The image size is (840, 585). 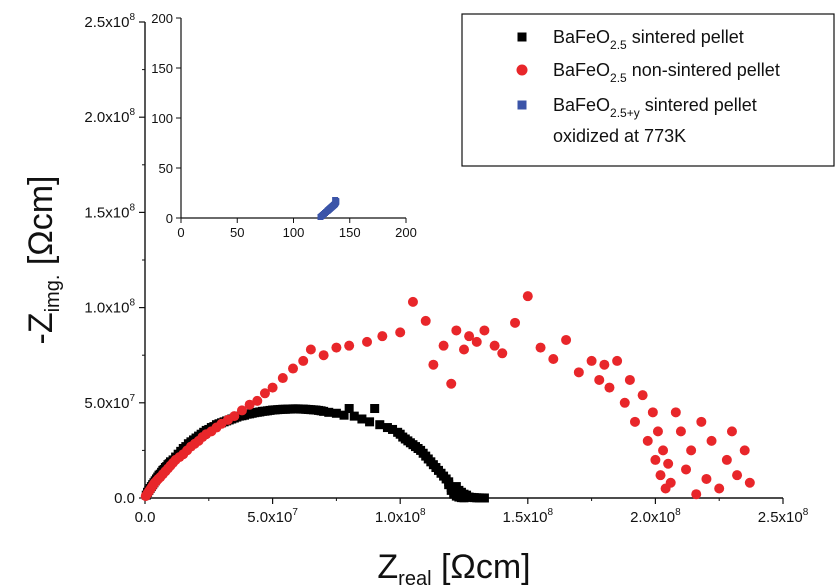 I want to click on legend-item: BaFeO2.5 sintered pellet, so click(x=630, y=39).